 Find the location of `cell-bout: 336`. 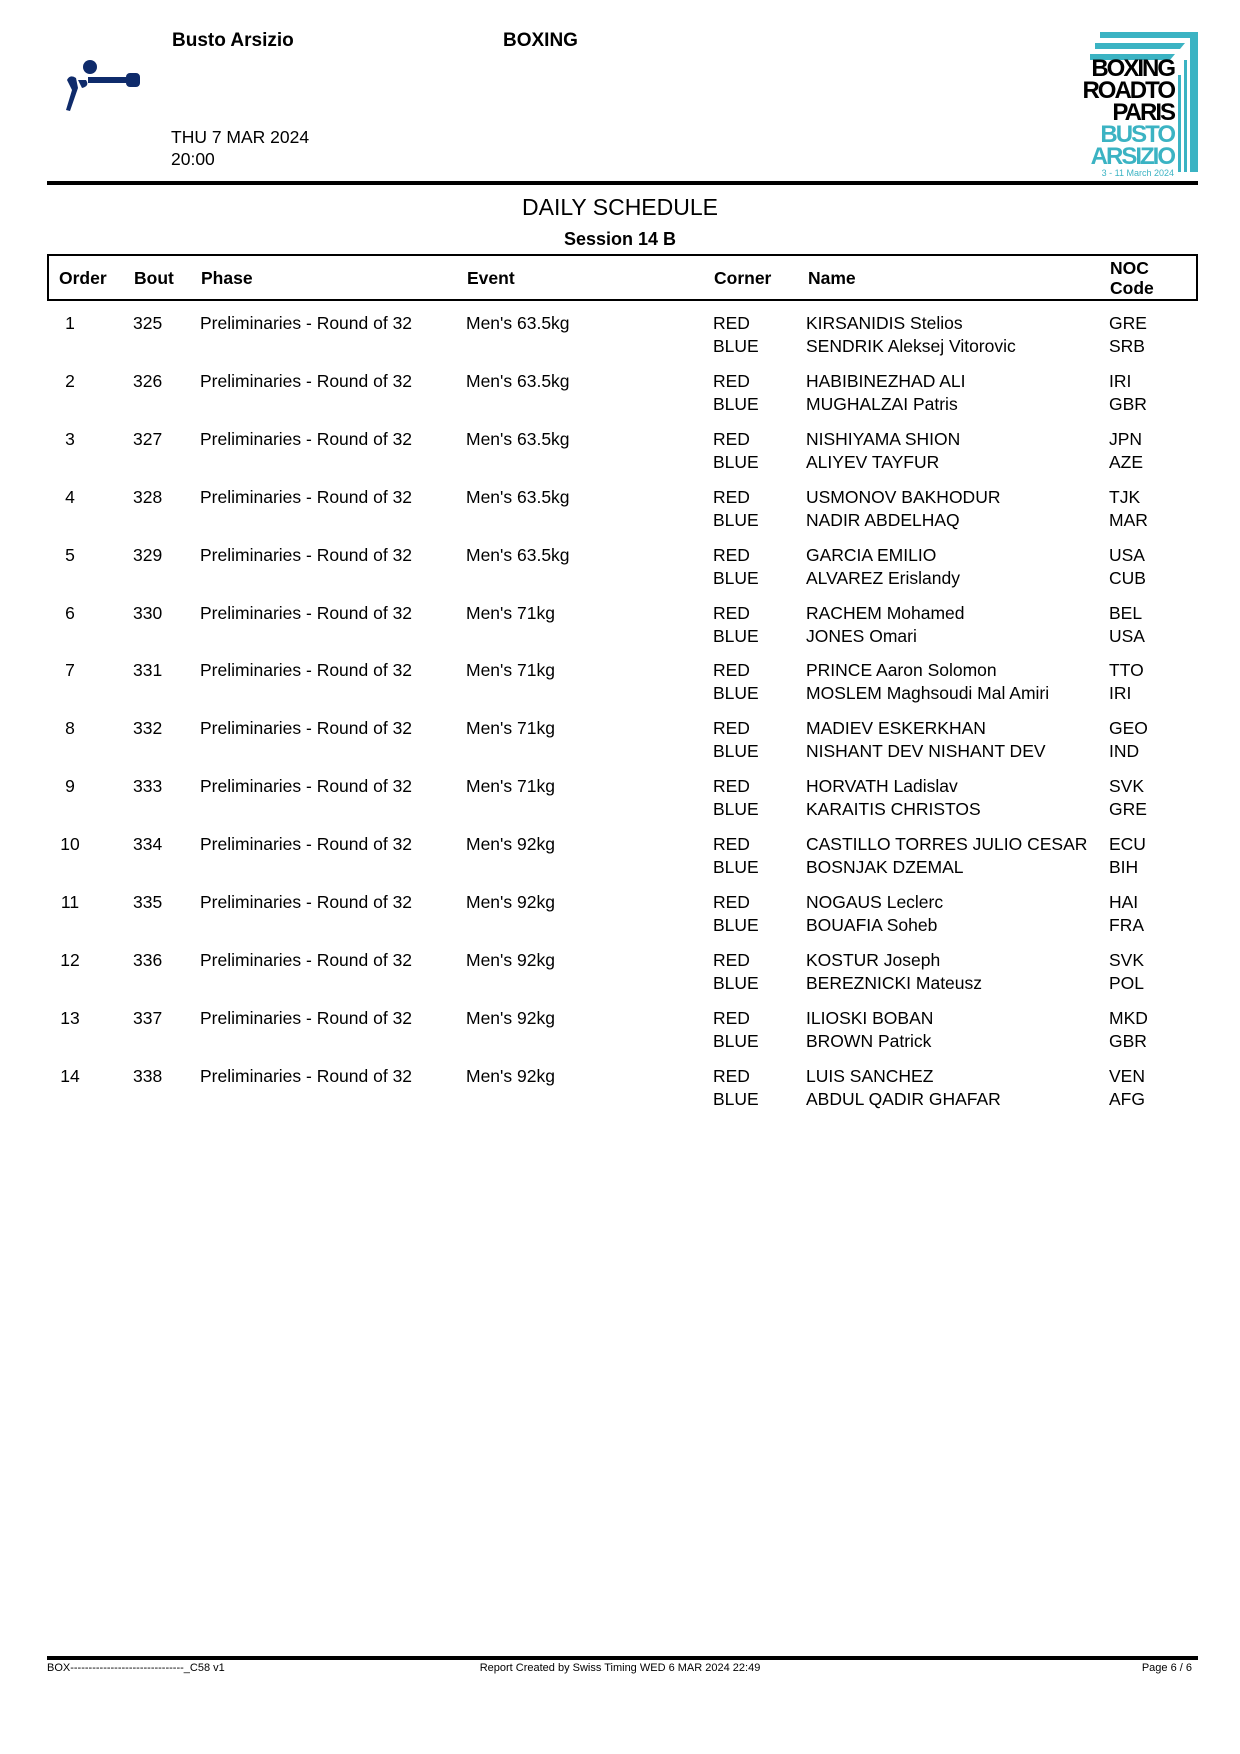

cell-bout: 336 is located at coordinates (147, 960).